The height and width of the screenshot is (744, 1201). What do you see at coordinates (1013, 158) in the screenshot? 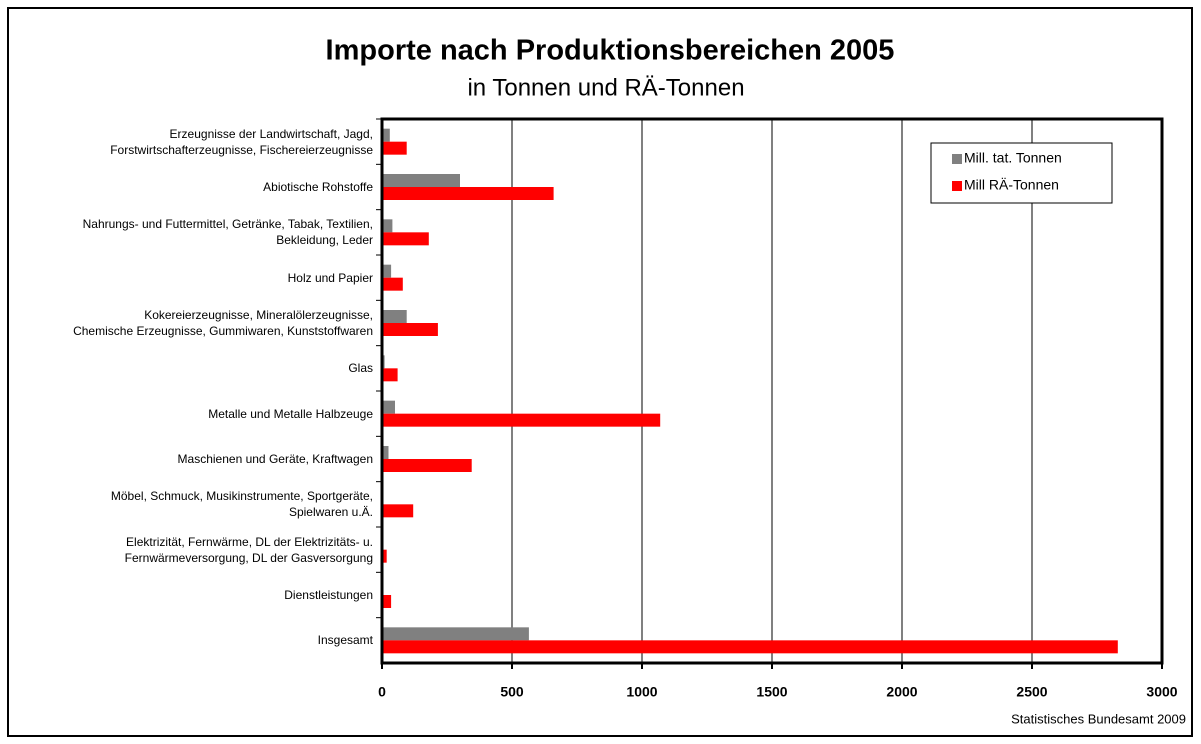
I see `legend-label: Mill. tat. Tonnen` at bounding box center [1013, 158].